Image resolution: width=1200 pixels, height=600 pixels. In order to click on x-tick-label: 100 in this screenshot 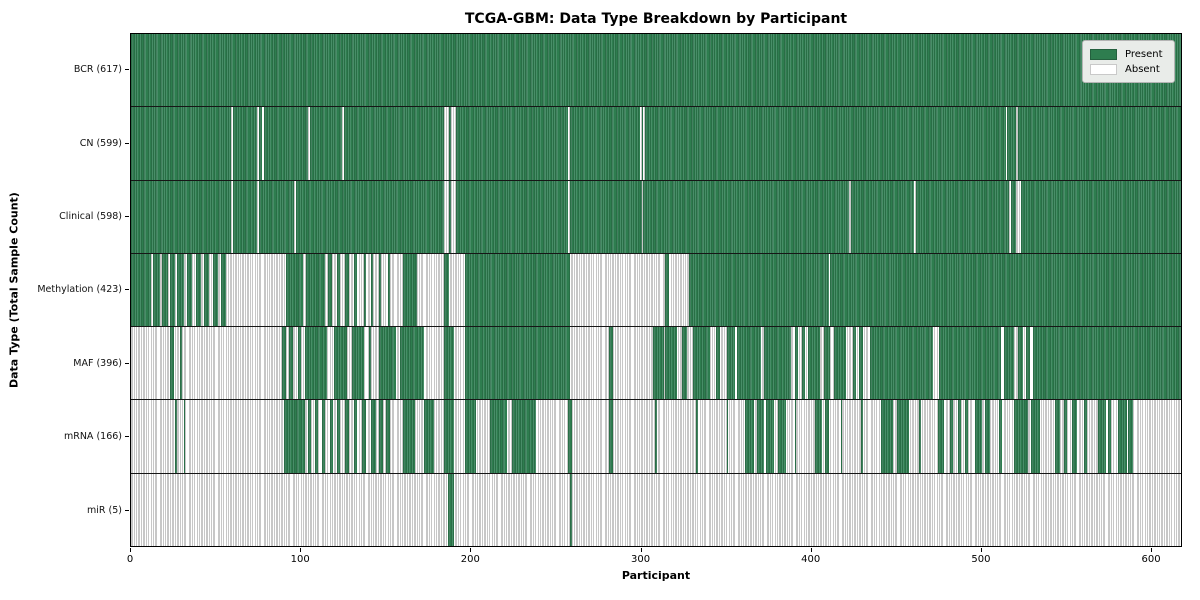, I will do `click(300, 559)`.